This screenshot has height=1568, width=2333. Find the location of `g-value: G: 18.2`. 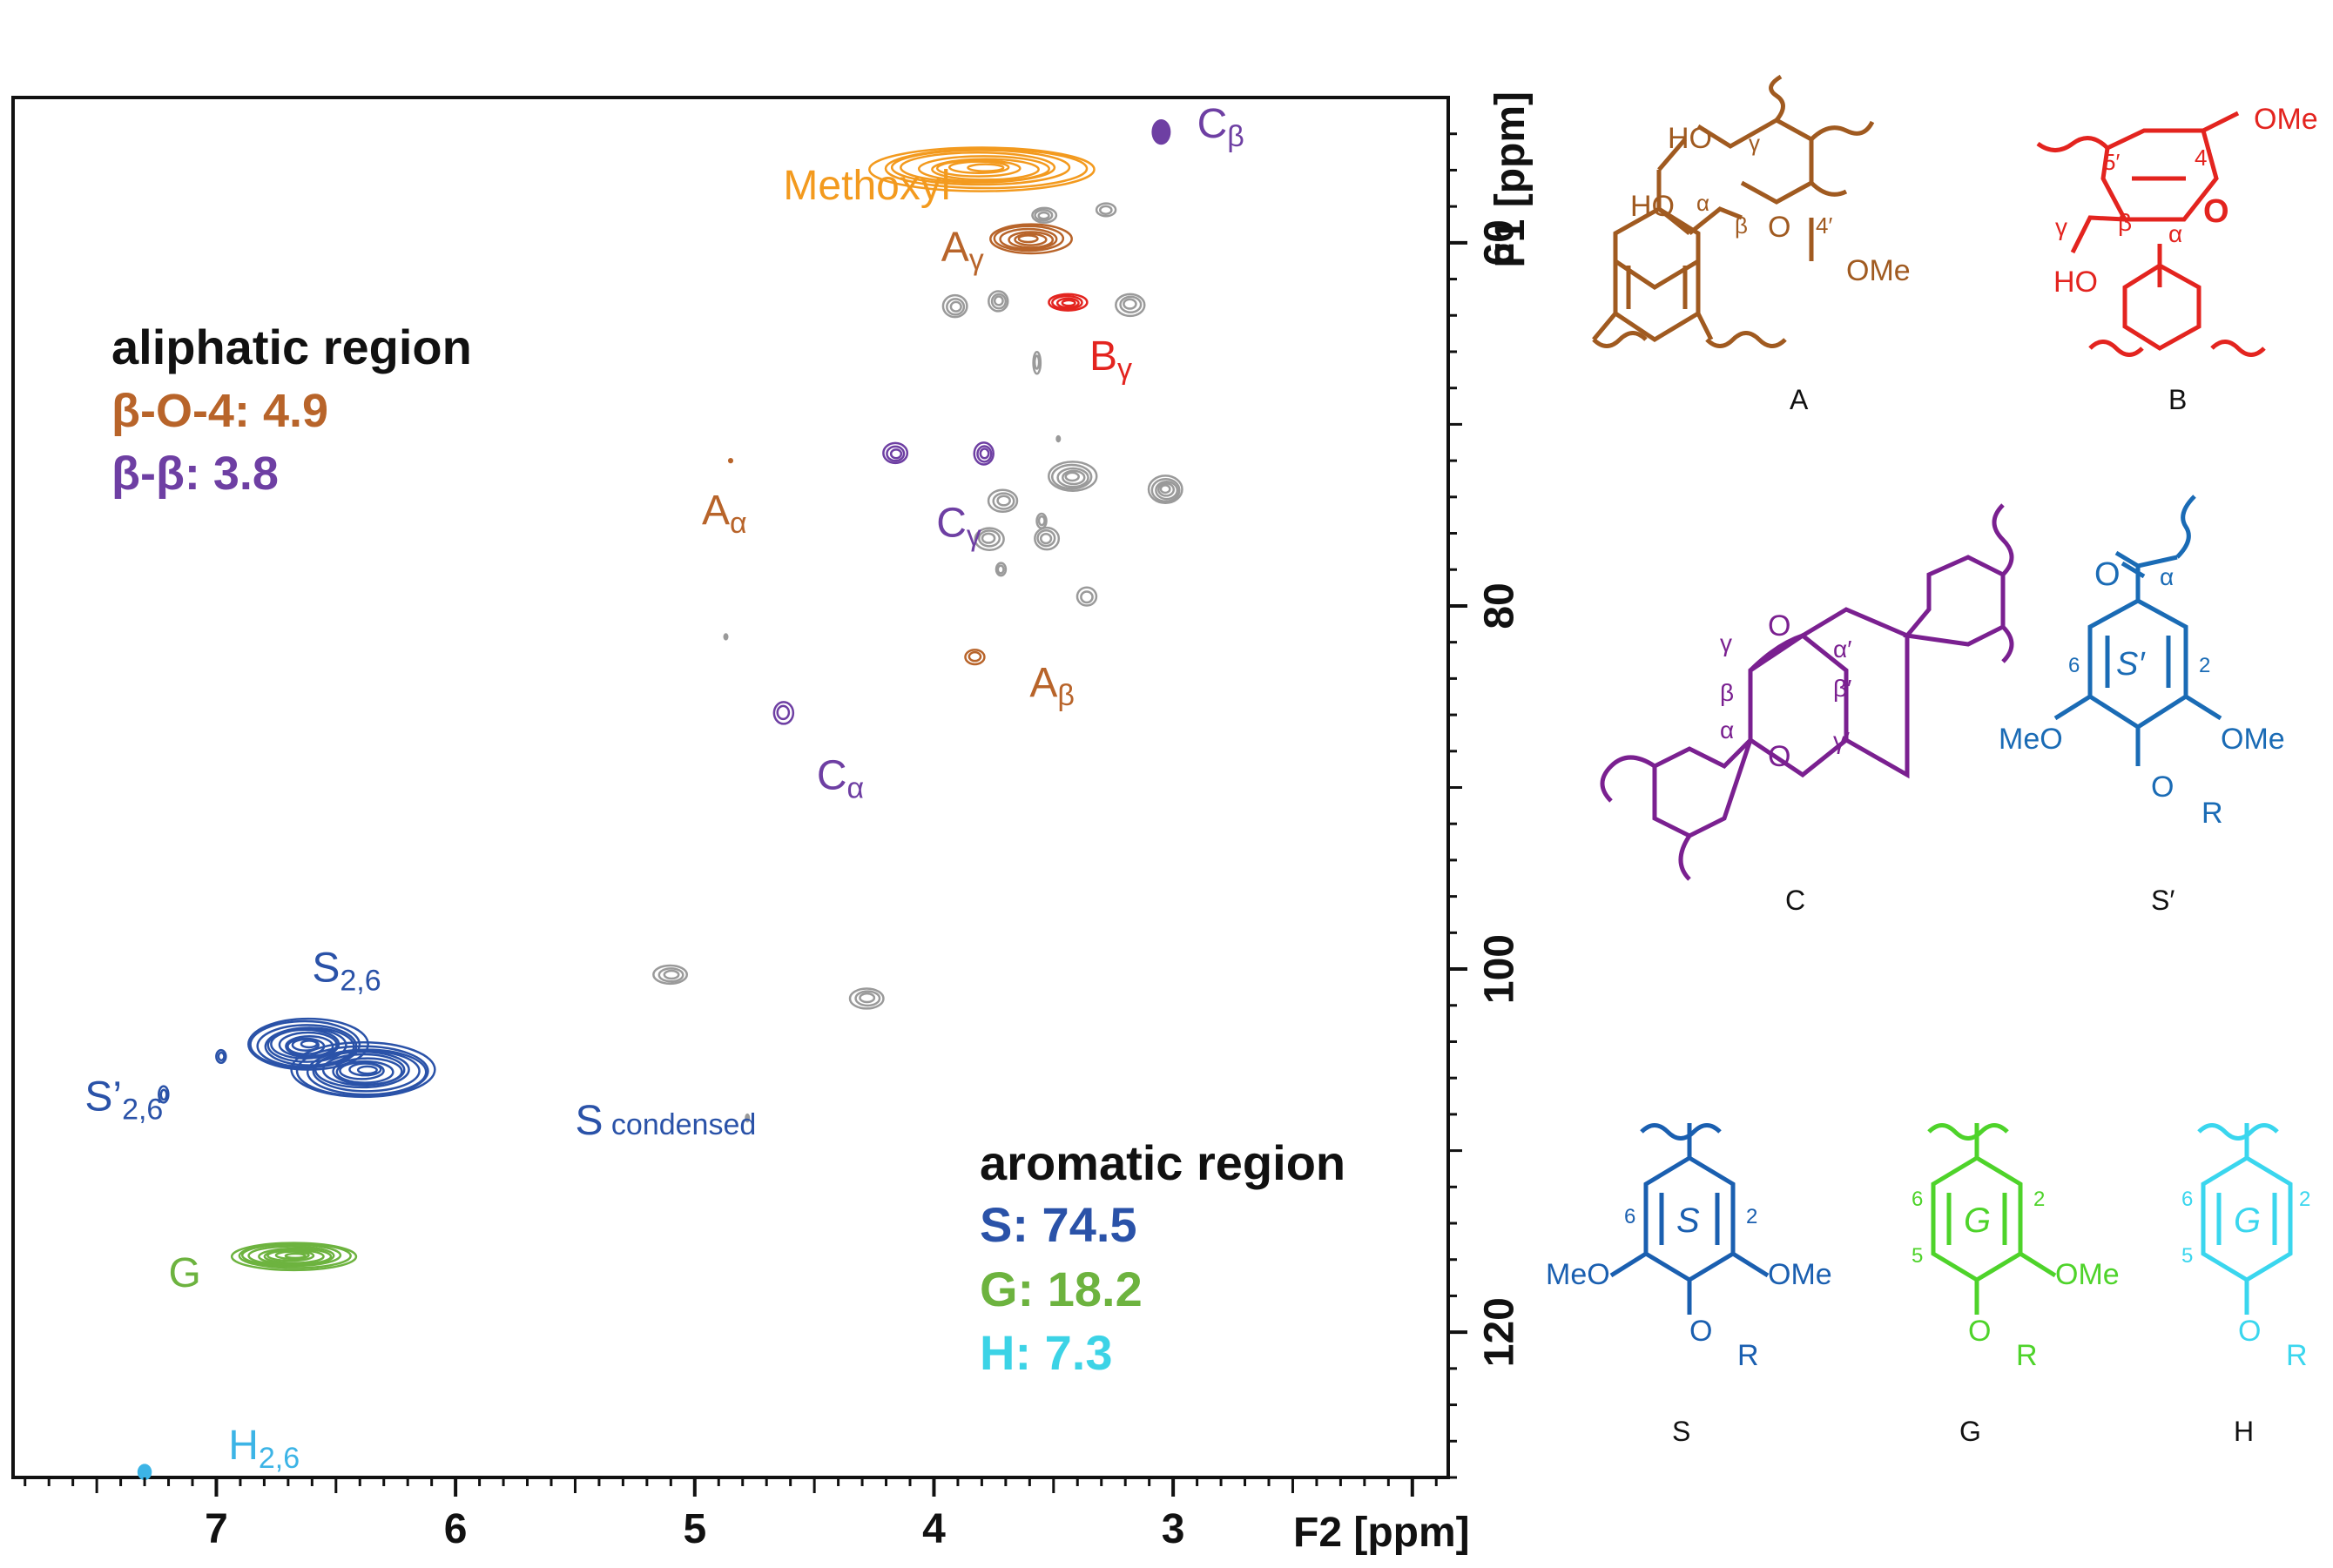

g-value: G: 18.2 is located at coordinates (1061, 1289).